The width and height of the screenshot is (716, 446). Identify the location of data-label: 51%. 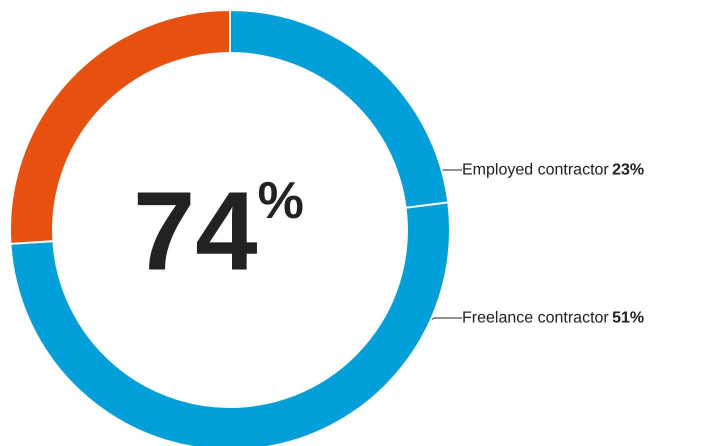
(628, 318).